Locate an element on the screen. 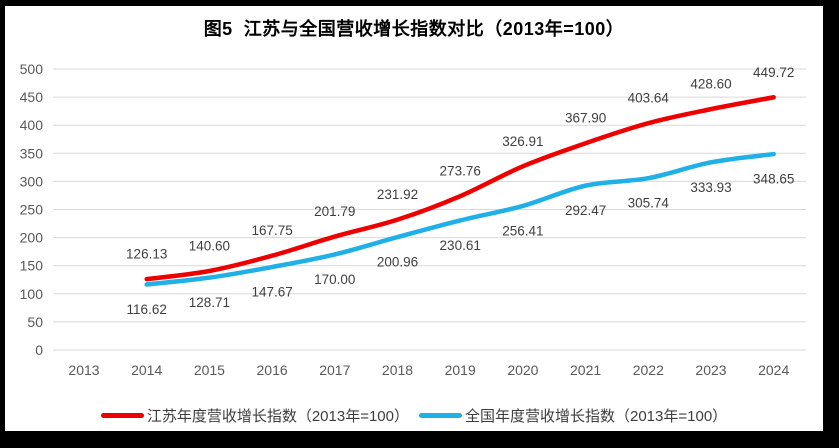 This screenshot has width=839, height=448. x-tick-label-2020: 2020 is located at coordinates (522, 370).